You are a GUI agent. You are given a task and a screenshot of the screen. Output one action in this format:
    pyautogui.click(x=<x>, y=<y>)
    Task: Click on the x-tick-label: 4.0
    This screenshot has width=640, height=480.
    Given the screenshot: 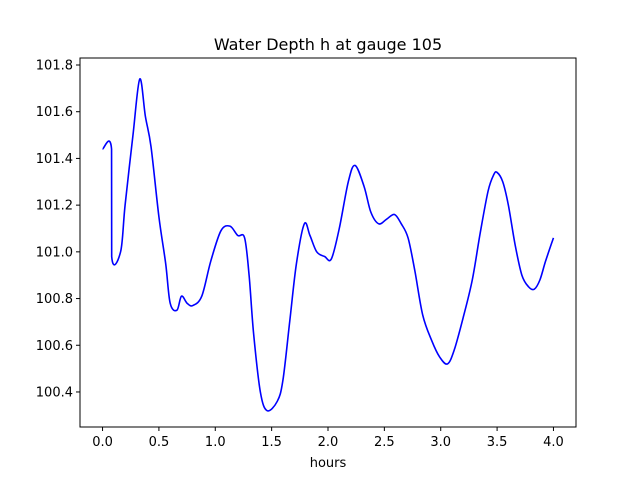 What is the action you would take?
    pyautogui.click(x=553, y=442)
    